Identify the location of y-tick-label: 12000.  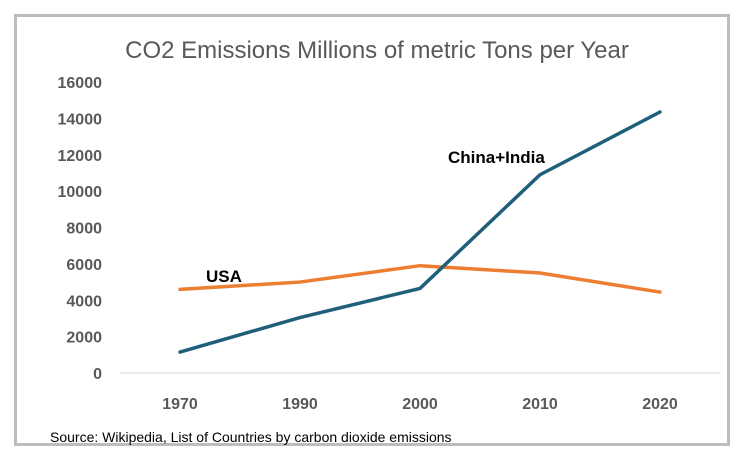
(80, 156).